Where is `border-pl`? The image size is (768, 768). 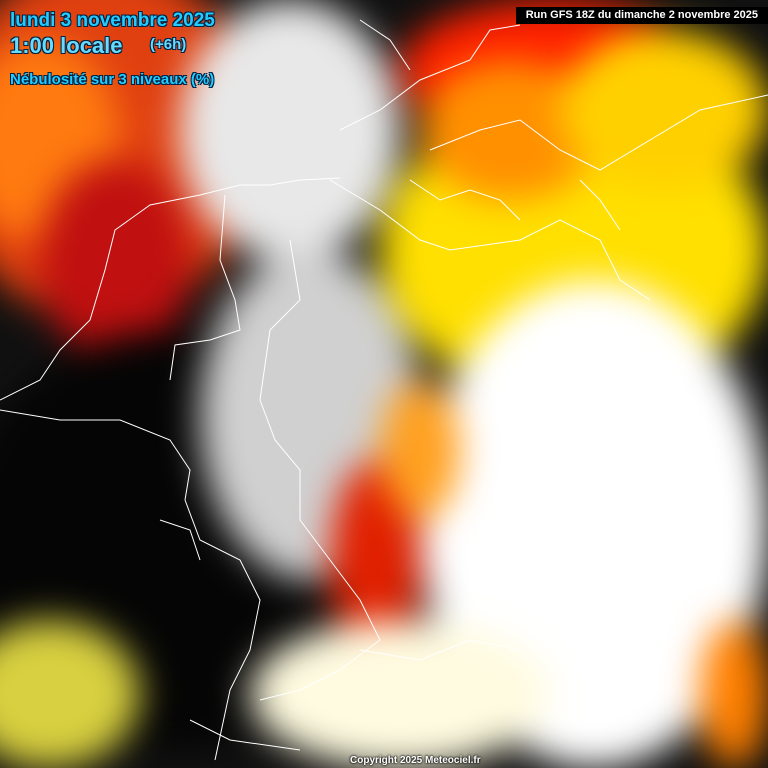 border-pl is located at coordinates (515, 205).